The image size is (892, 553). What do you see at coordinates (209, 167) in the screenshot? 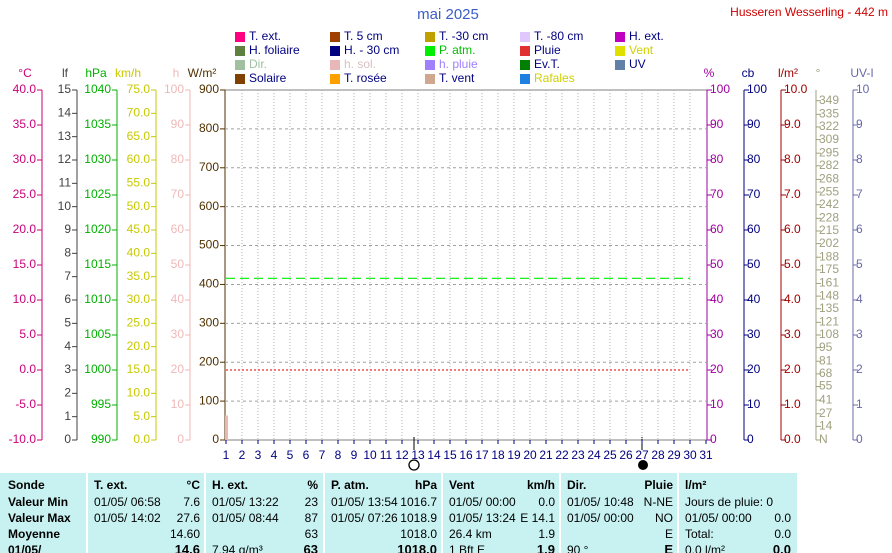
I see `tick-label: 700` at bounding box center [209, 167].